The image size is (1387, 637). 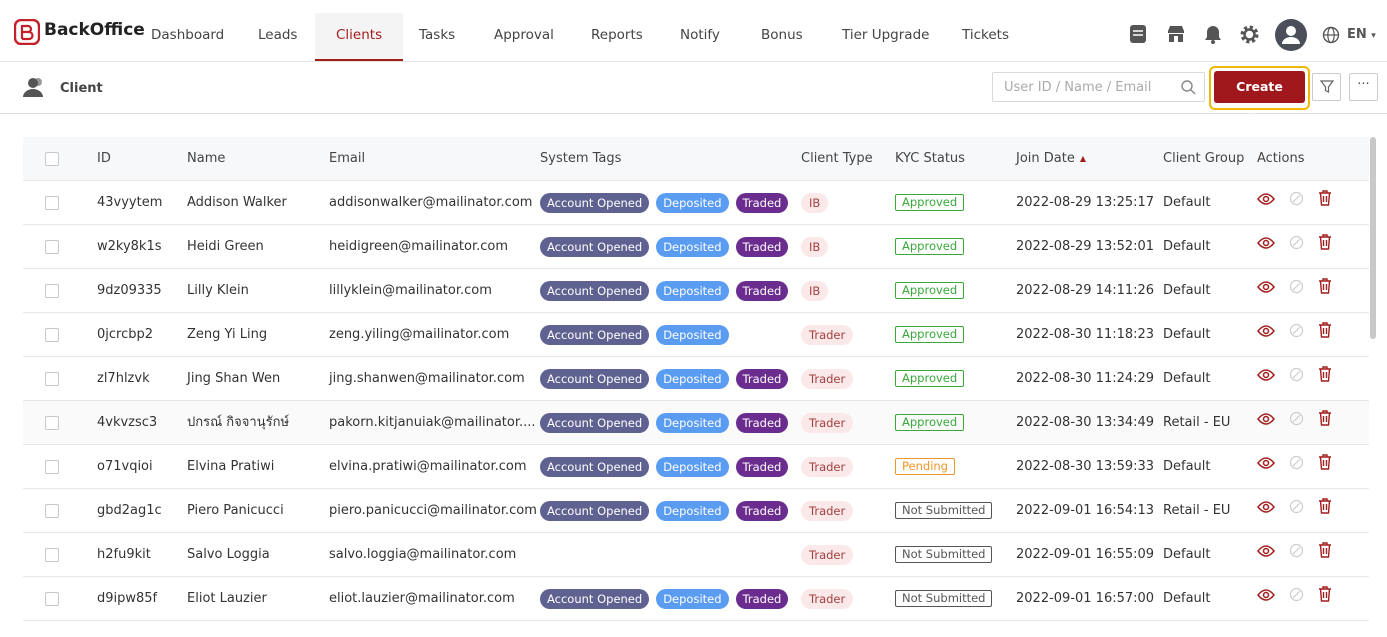 I want to click on client-id: zl7hlzvk, so click(x=123, y=378).